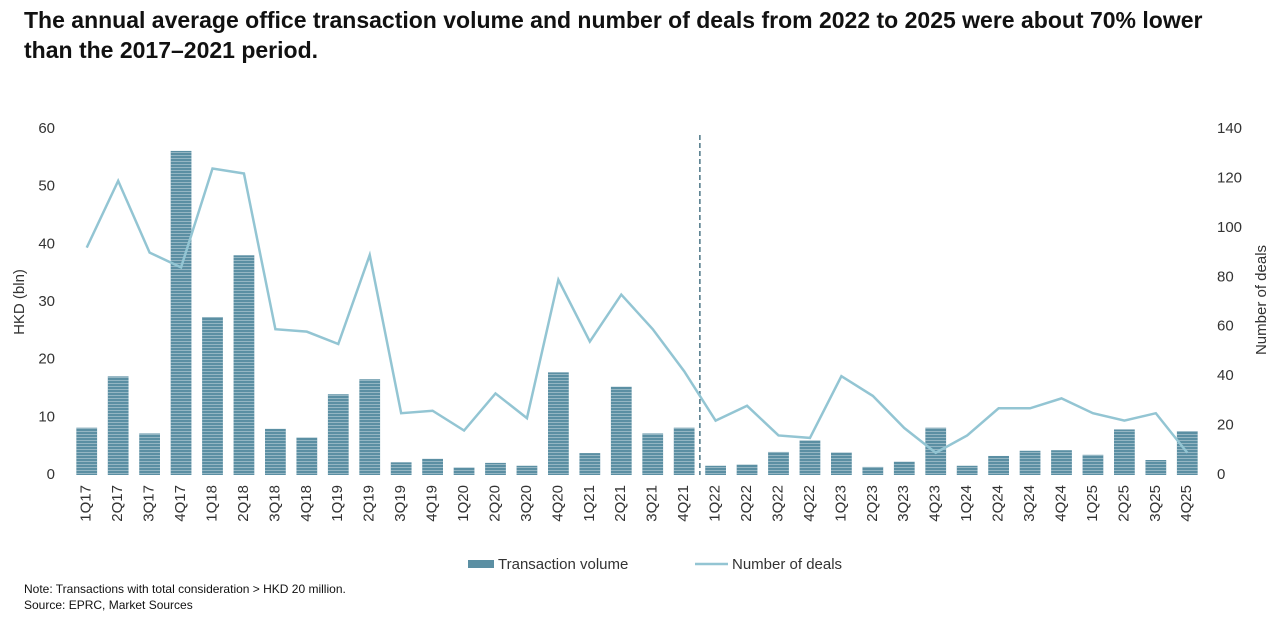 This screenshot has height=621, width=1280. Describe the element at coordinates (809, 503) in the screenshot. I see `x-tick-label: 4Q22` at that location.